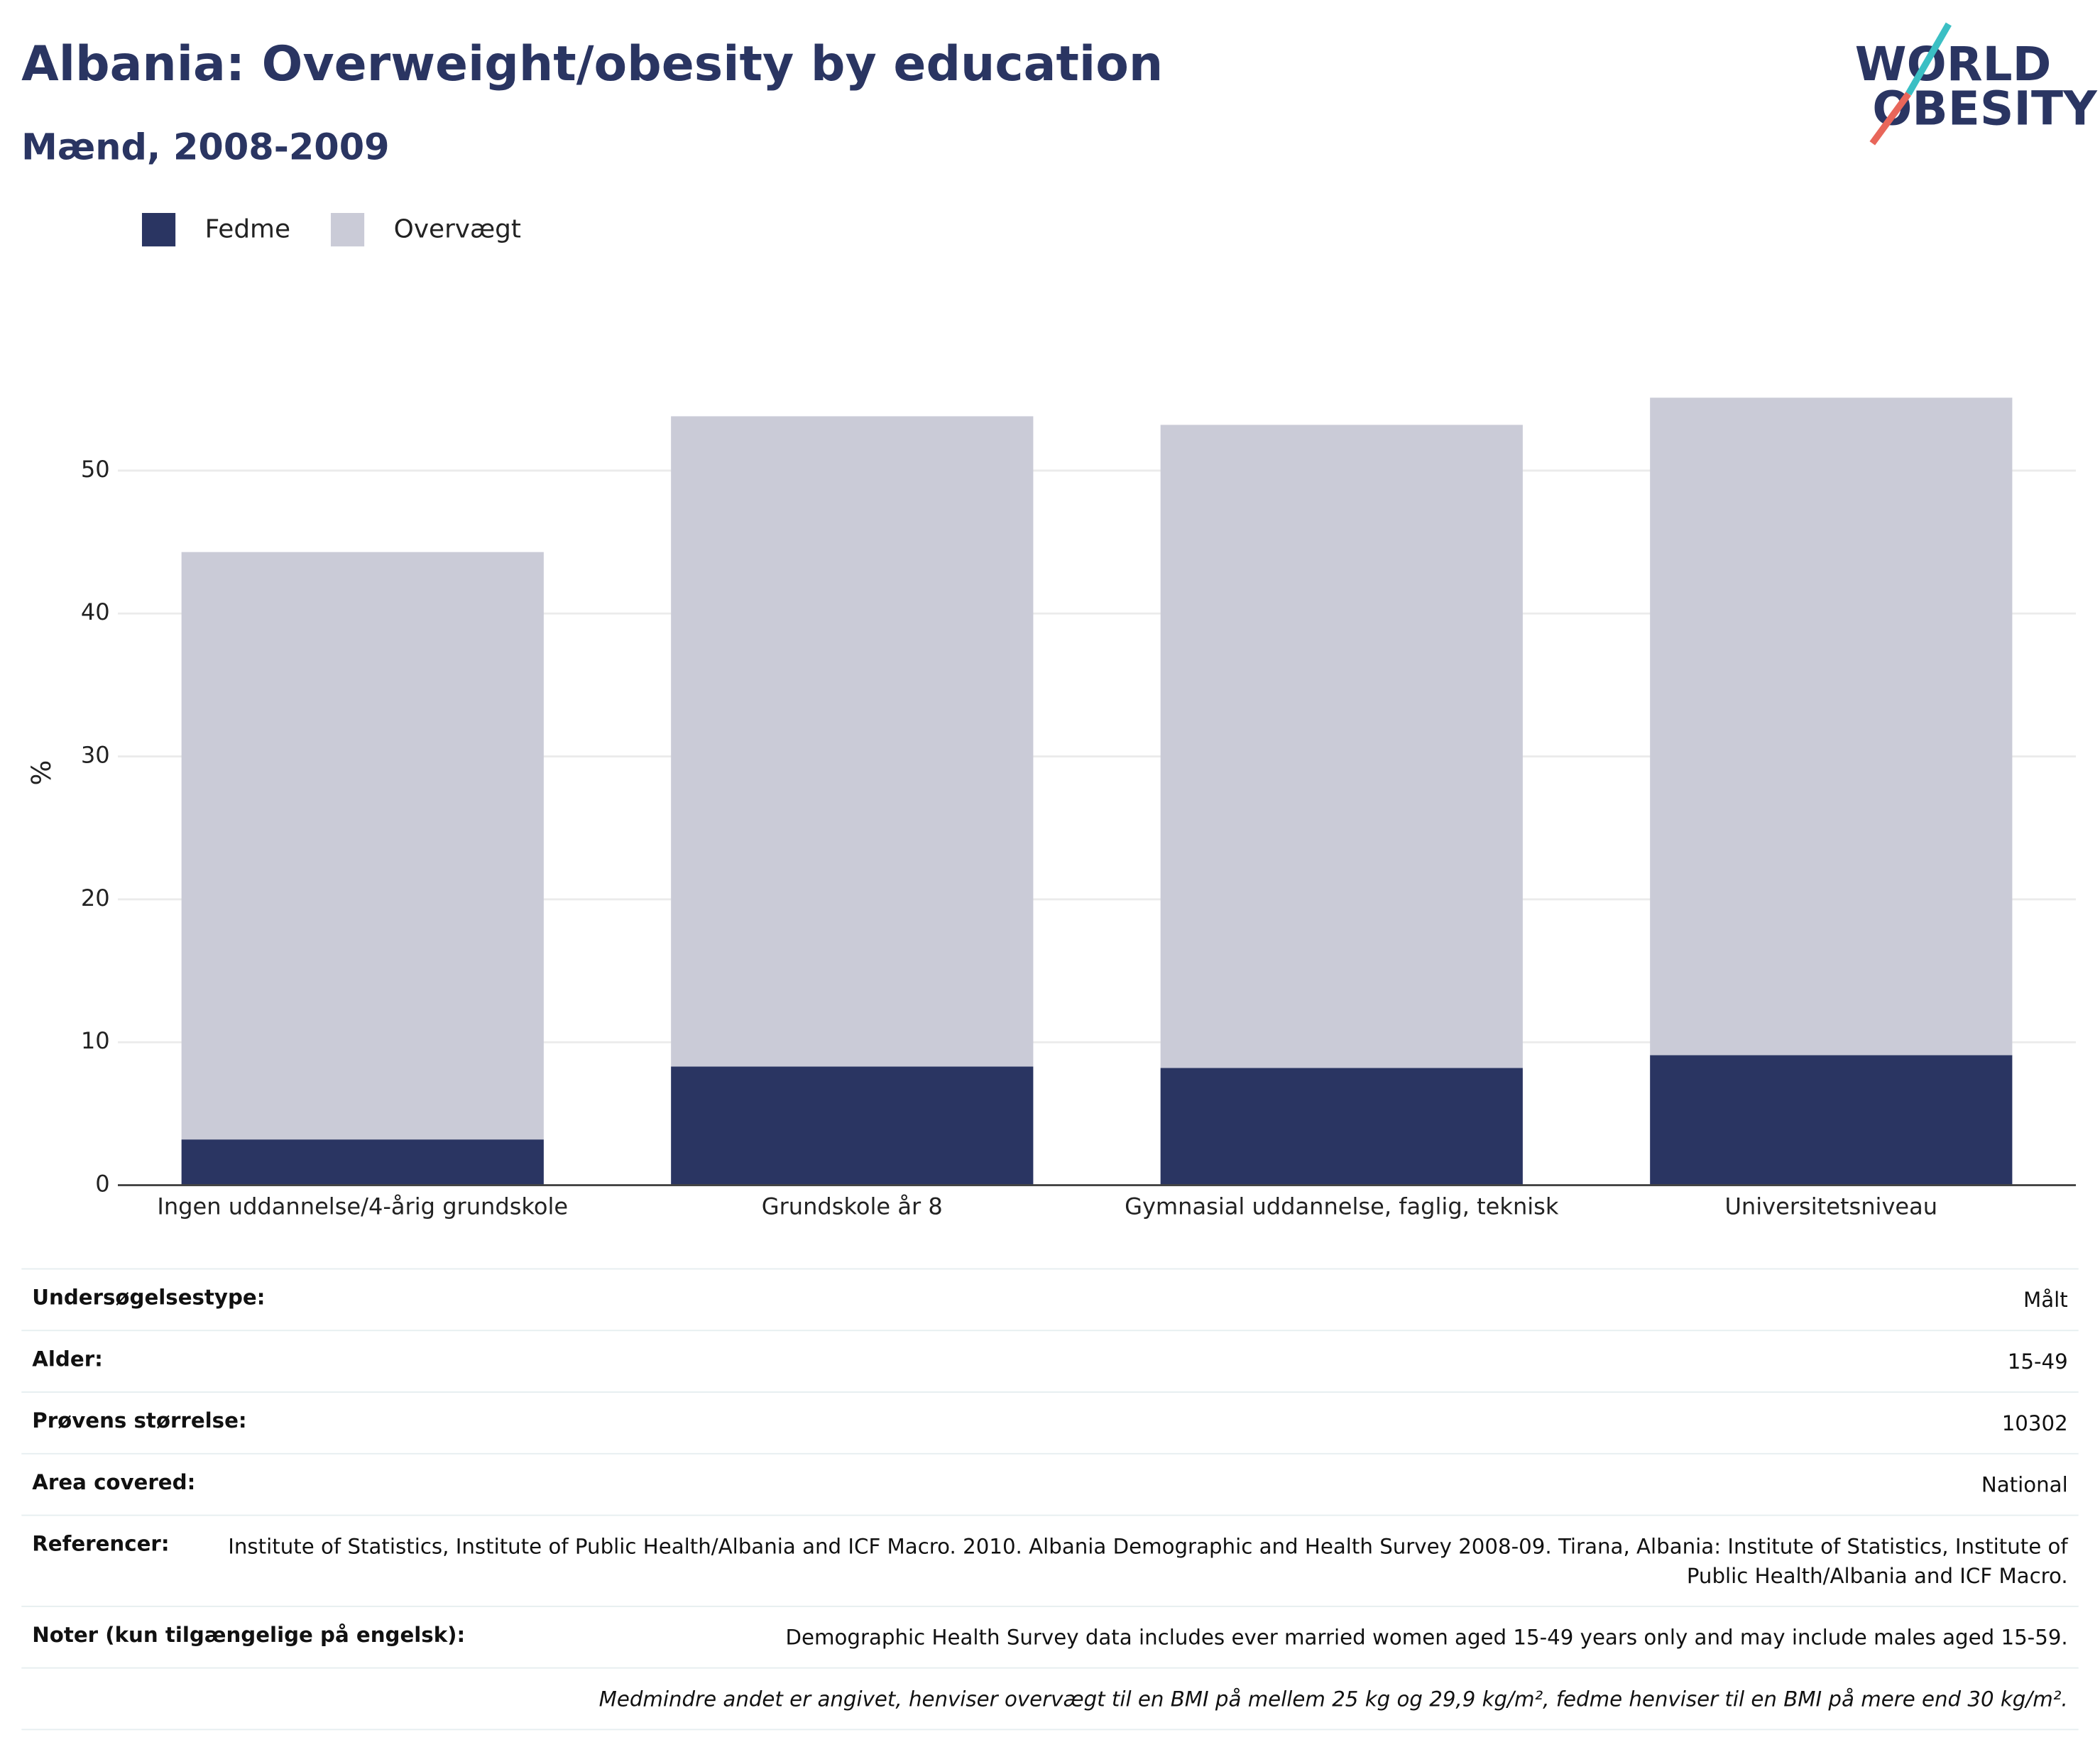 Image resolution: width=2100 pixels, height=1747 pixels. What do you see at coordinates (2034, 1423) in the screenshot?
I see `info-value: 10302` at bounding box center [2034, 1423].